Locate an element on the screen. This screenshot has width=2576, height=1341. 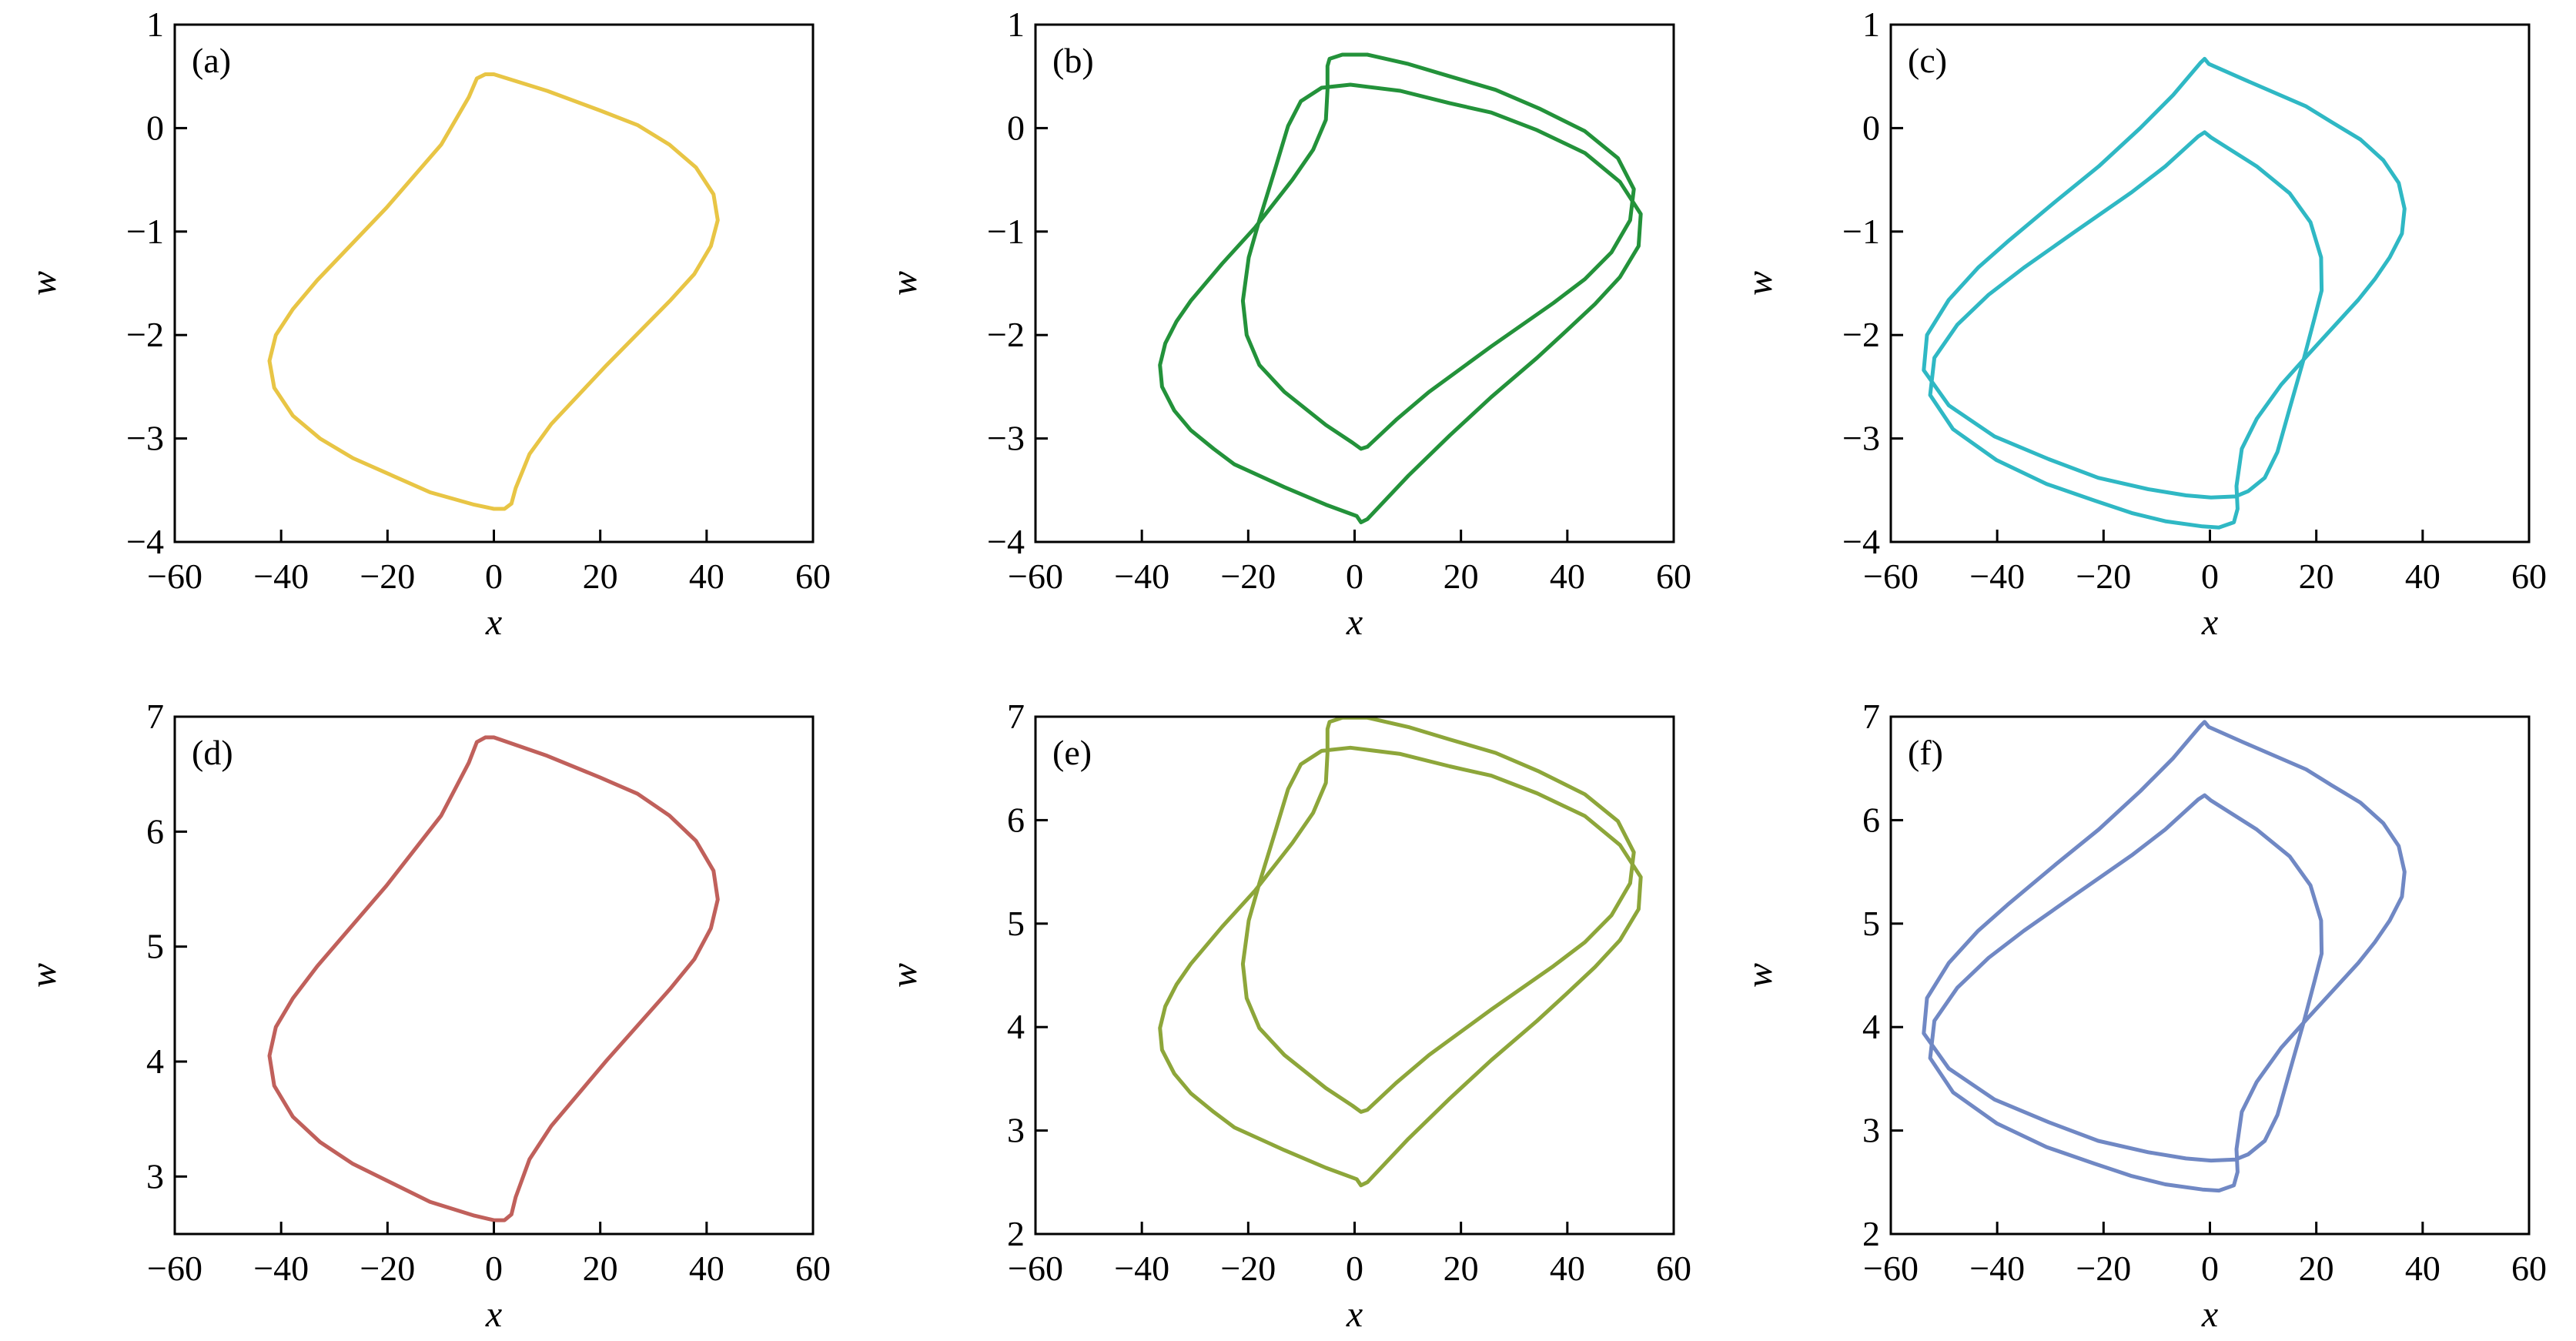
panel-a: −60 −40 −20 0 20 40 60 −4 −3 −2 −1 0 1 x w (a) is located at coordinates (427, 324).